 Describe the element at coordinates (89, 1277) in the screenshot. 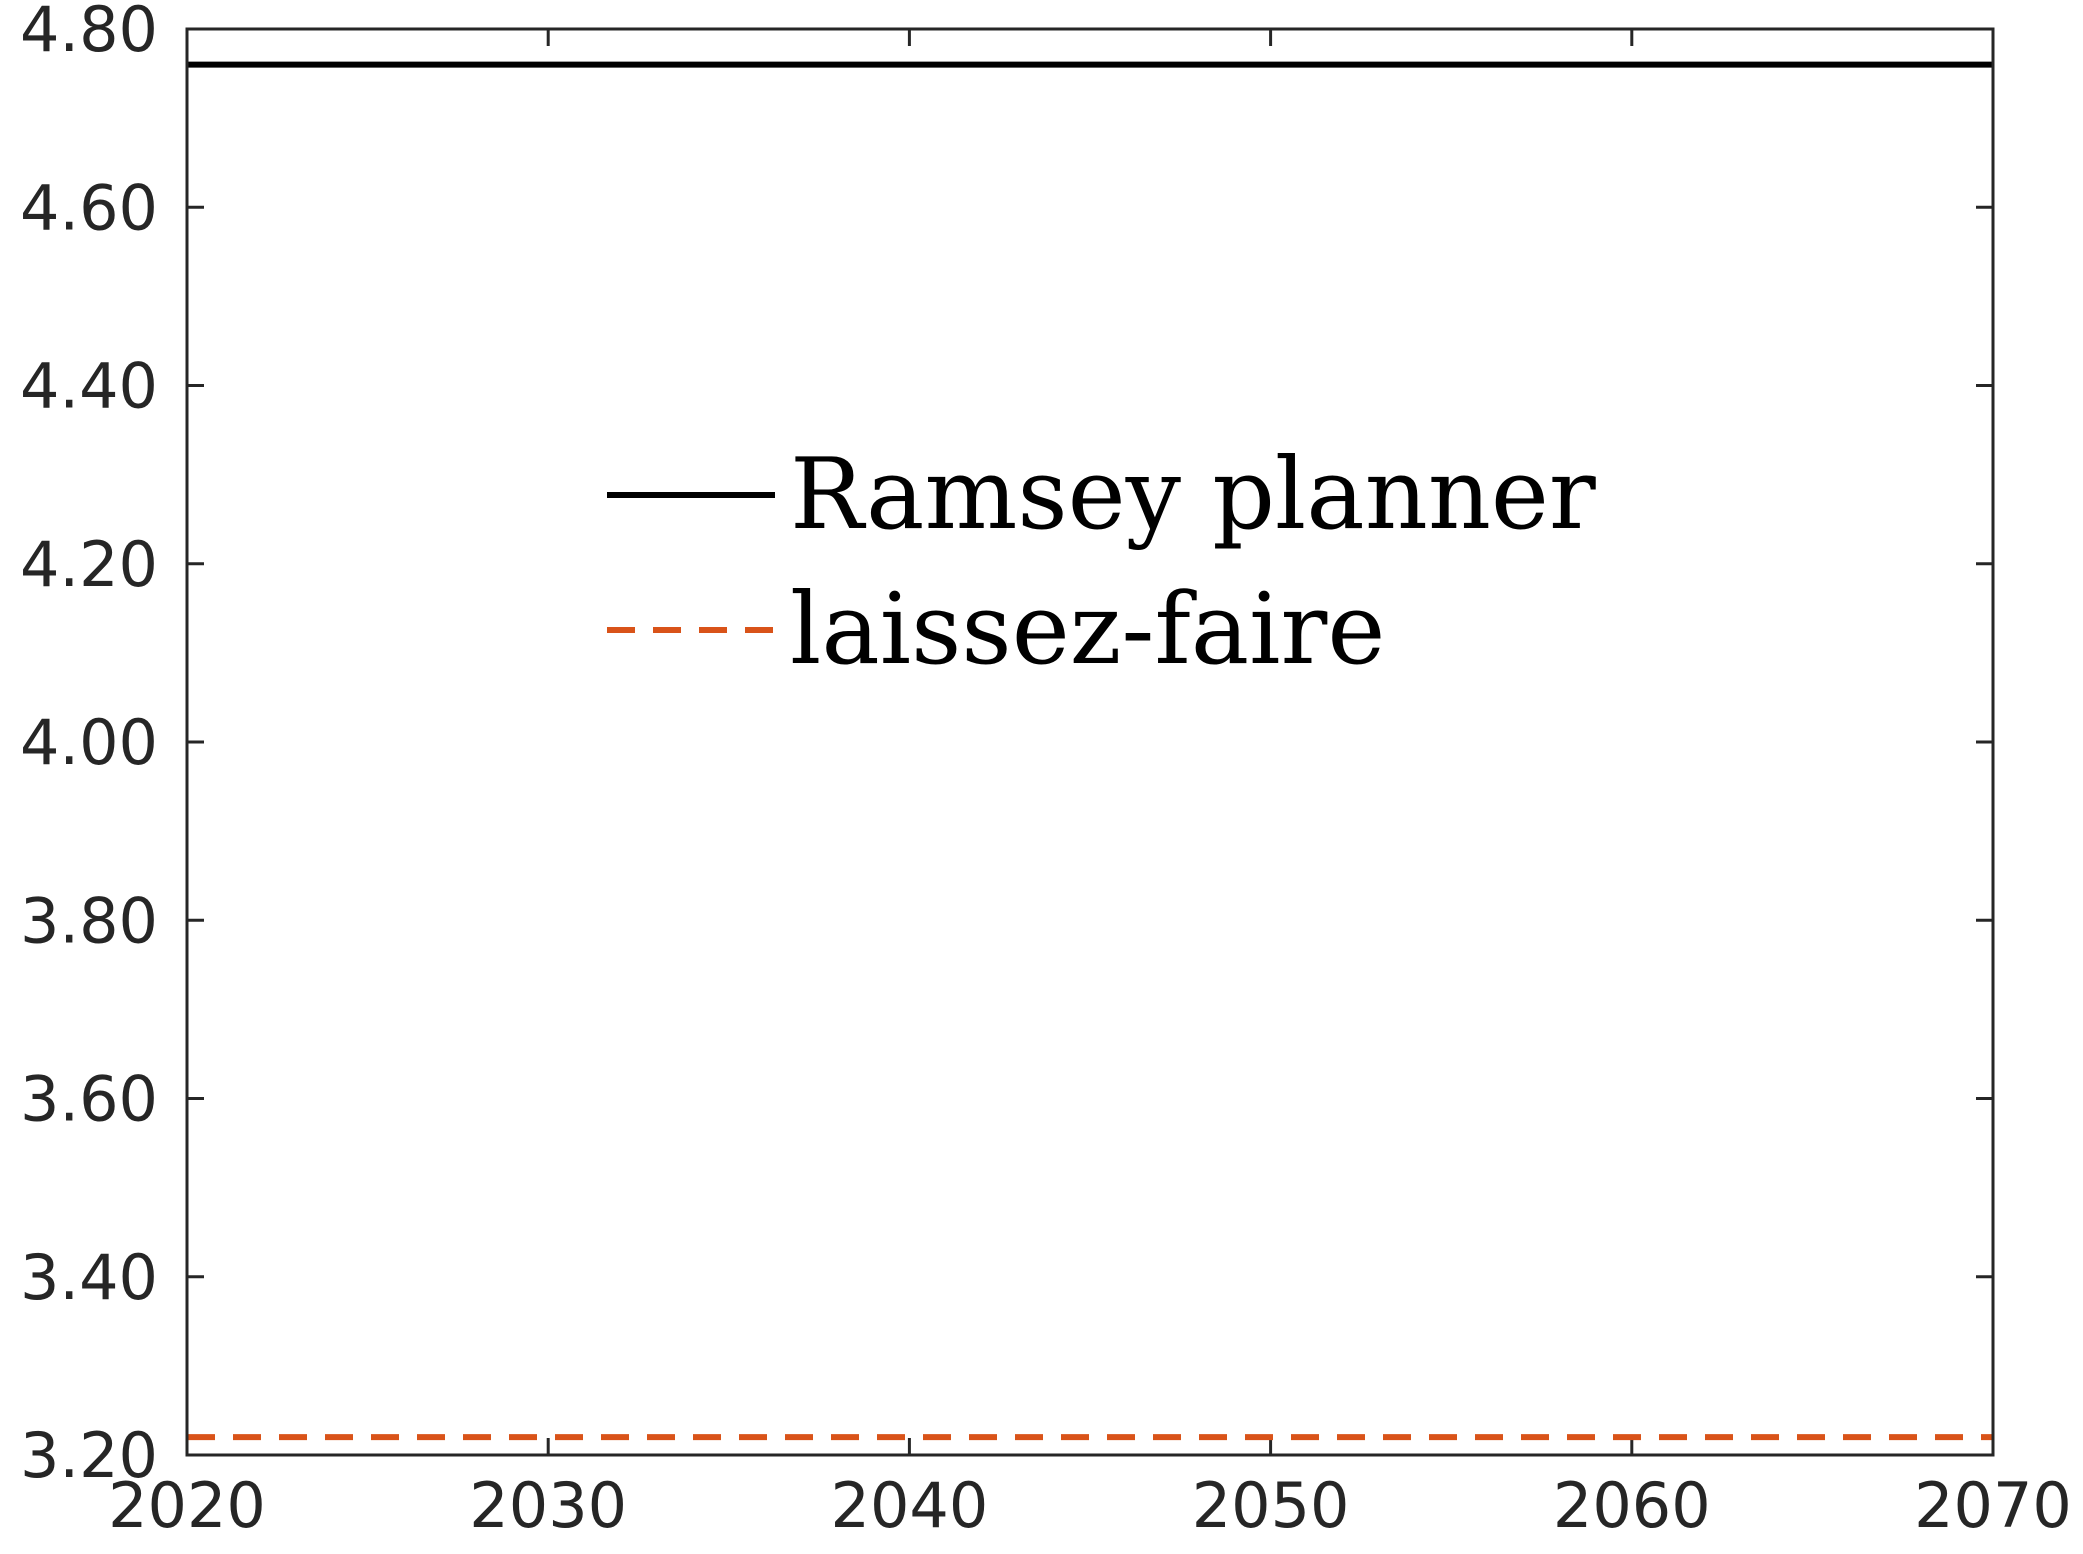

I see `y-tick-label: 3.40` at that location.